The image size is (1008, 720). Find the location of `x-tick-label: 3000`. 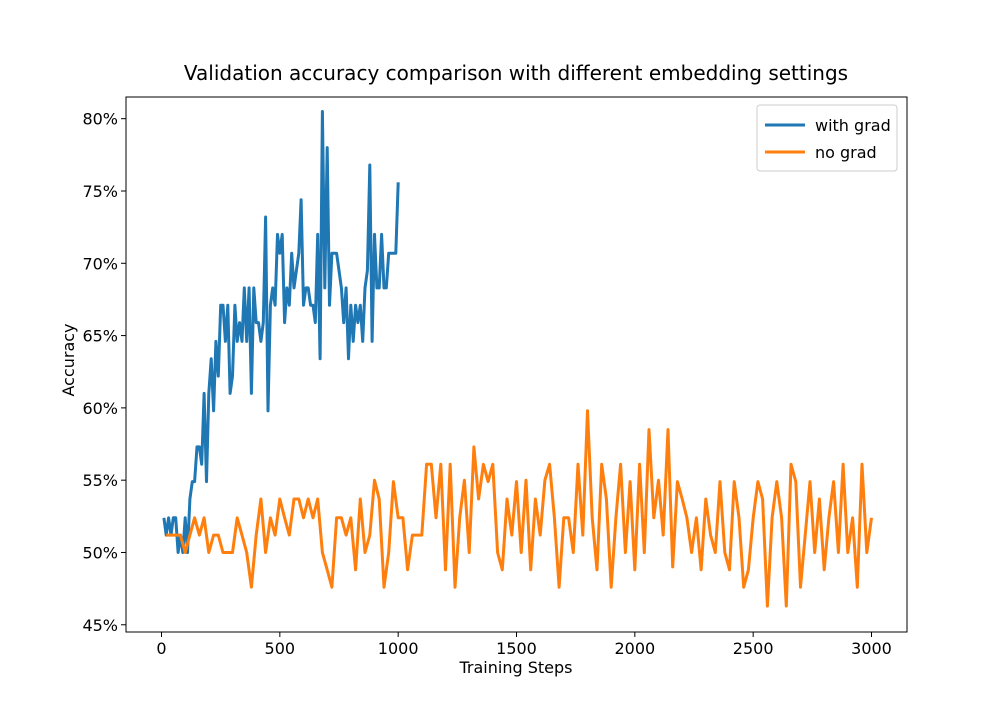

x-tick-label: 3000 is located at coordinates (871, 648).